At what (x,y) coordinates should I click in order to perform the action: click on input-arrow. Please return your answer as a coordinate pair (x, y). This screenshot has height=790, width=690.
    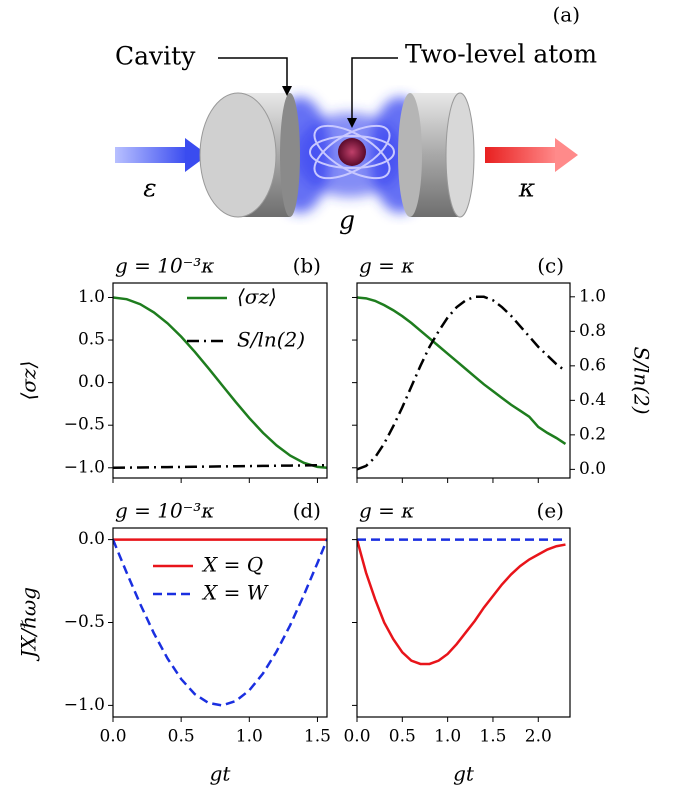
    Looking at the image, I should click on (151, 155).